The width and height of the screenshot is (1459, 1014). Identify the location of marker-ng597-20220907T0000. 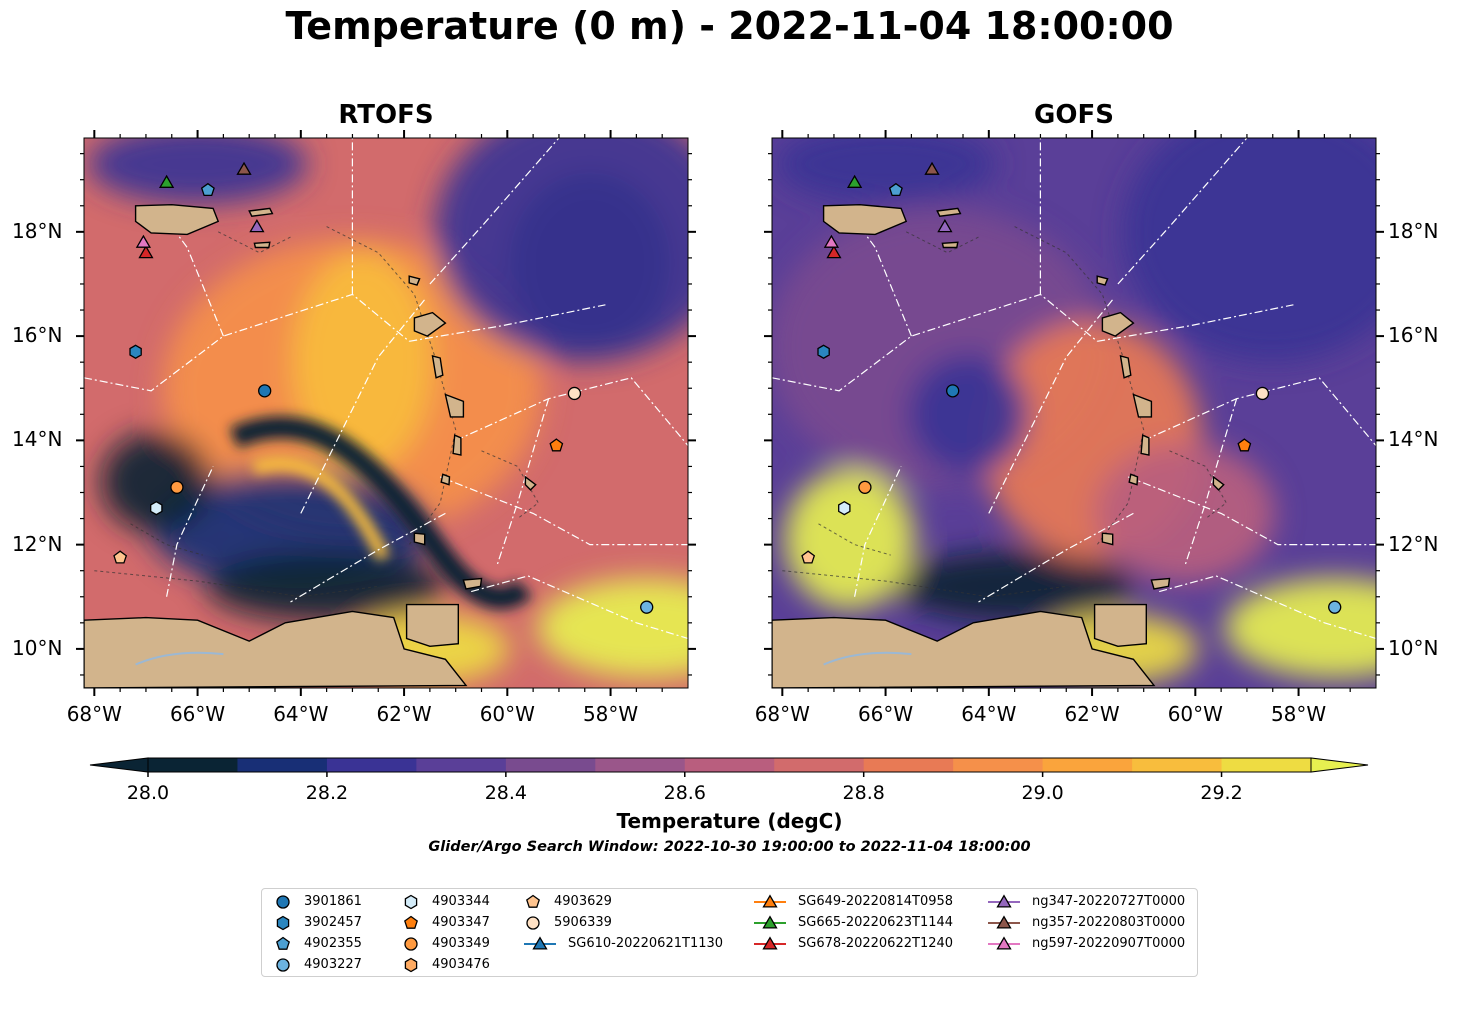
(831, 241).